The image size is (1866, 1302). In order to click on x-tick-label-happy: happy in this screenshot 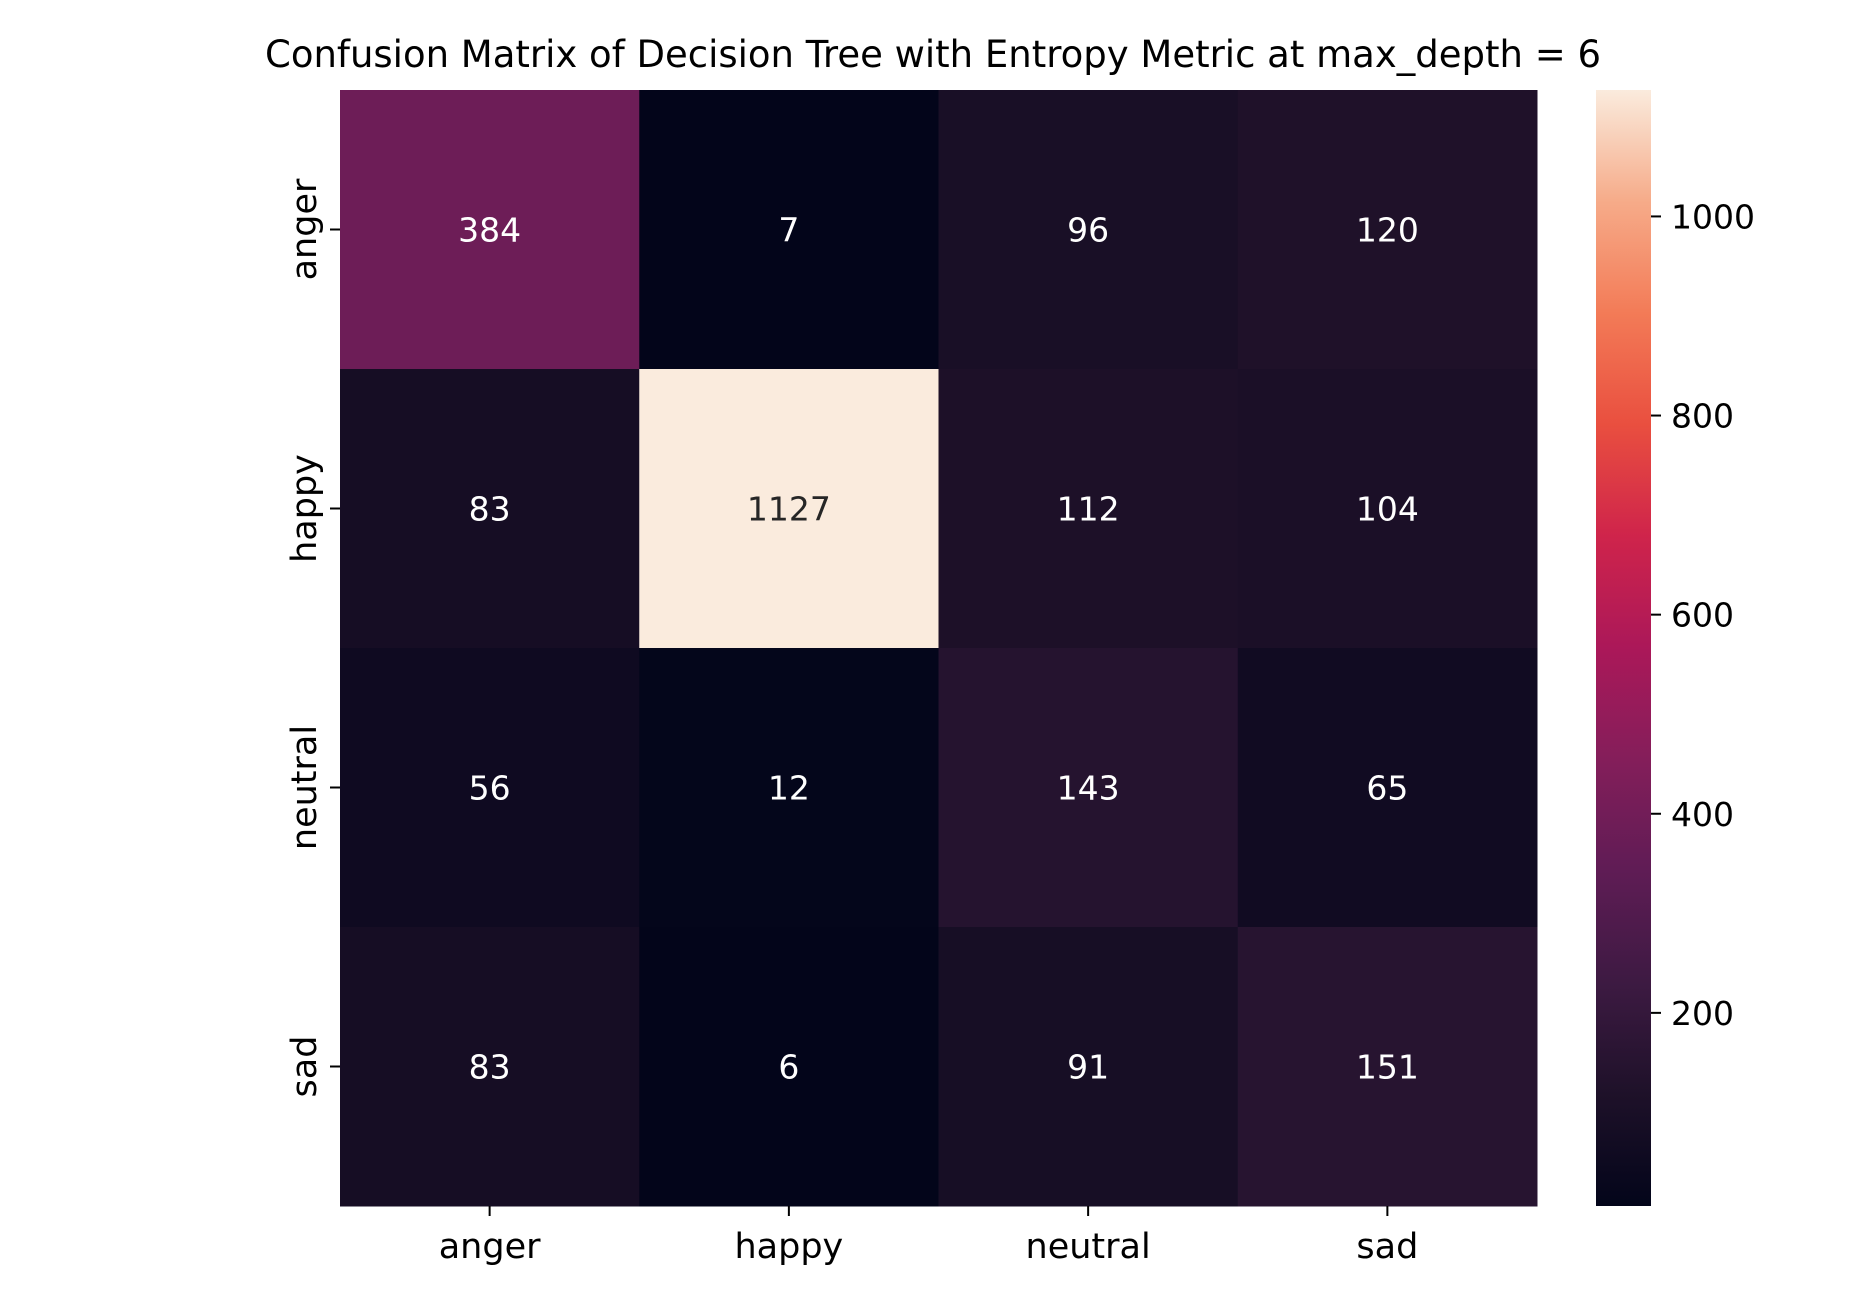, I will do `click(788, 1247)`.